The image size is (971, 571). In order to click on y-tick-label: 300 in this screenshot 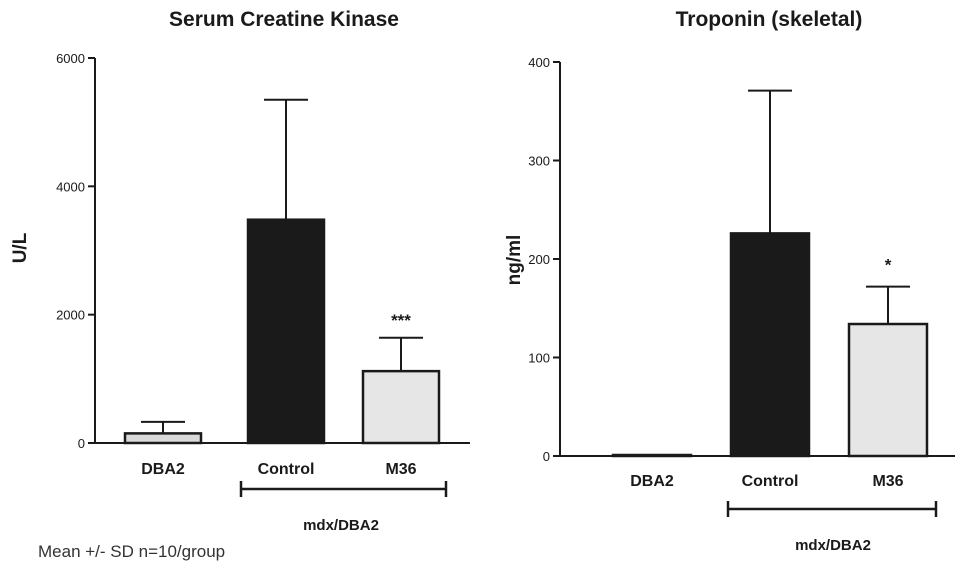, I will do `click(539, 161)`.